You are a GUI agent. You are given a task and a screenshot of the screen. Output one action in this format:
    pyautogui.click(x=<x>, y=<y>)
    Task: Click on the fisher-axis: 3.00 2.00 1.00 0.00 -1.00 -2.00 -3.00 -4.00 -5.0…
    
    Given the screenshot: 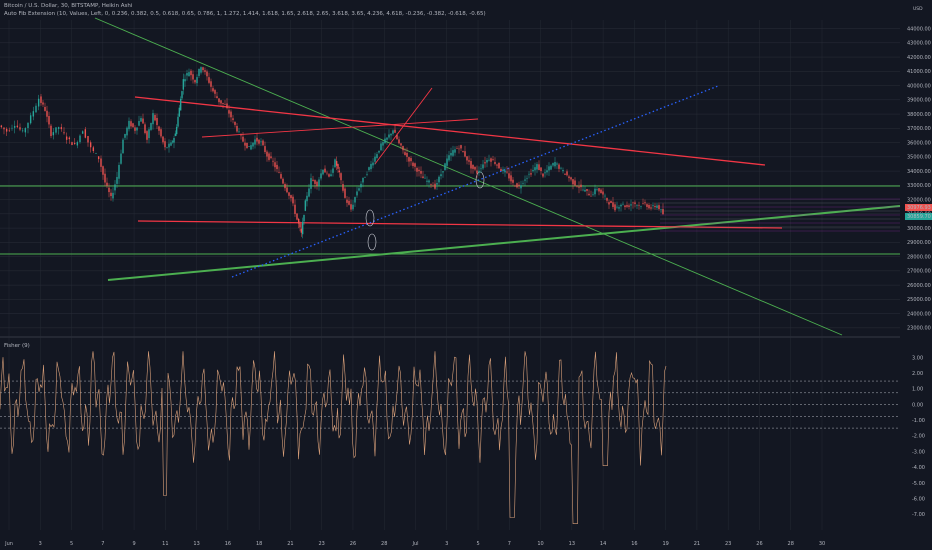 What is the action you would take?
    pyautogui.click(x=918, y=436)
    